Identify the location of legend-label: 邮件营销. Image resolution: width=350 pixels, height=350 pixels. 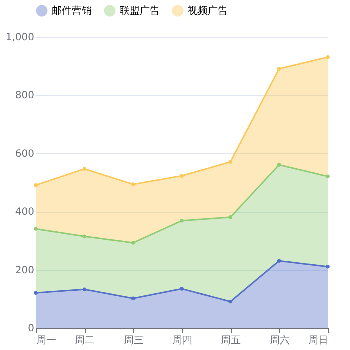
(72, 11).